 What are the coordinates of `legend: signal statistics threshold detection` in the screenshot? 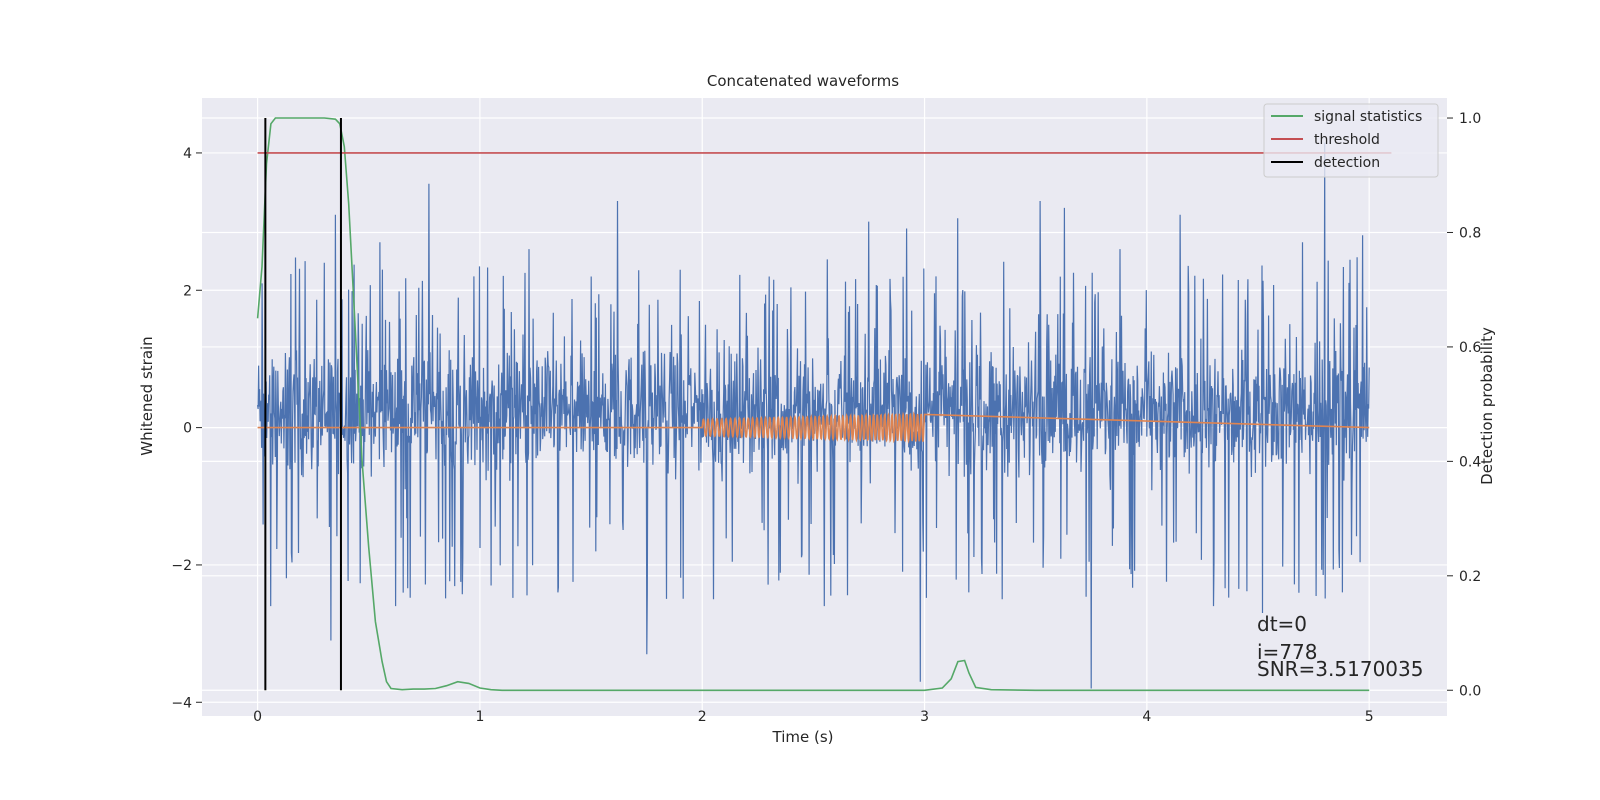 It's located at (1351, 140).